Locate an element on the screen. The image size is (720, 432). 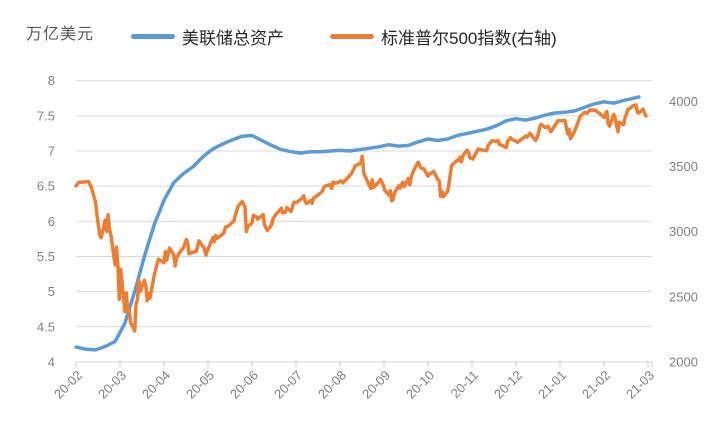
x-axis-tick-label: 20-03 is located at coordinates (112, 385).